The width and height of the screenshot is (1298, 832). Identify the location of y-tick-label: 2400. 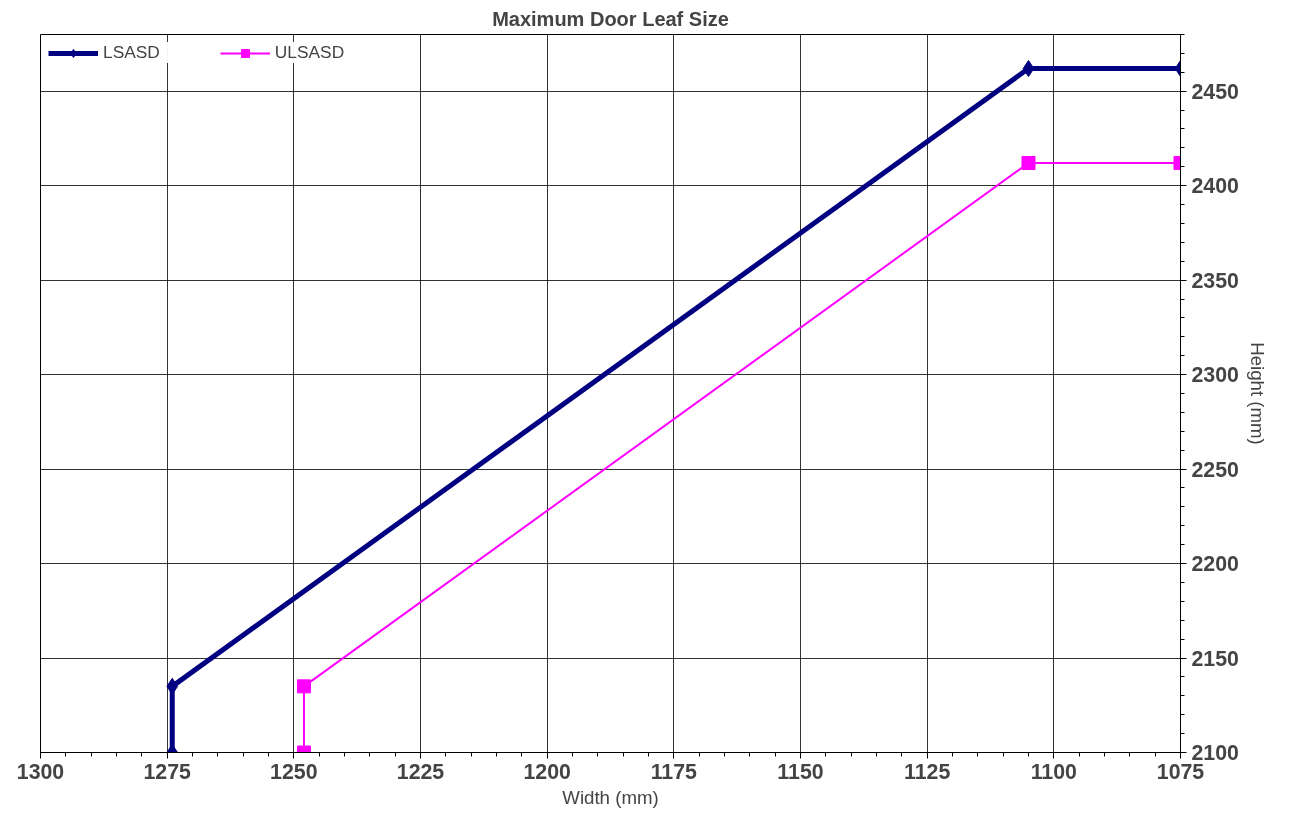
(1215, 186).